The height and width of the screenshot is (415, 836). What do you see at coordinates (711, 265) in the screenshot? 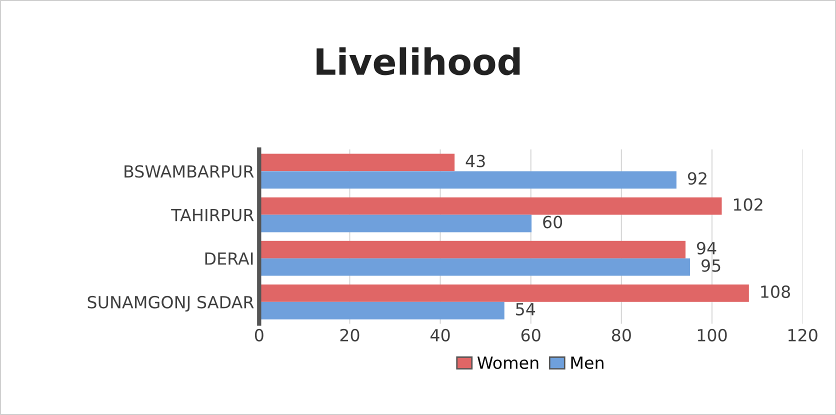
I see `data-label: 95` at bounding box center [711, 265].